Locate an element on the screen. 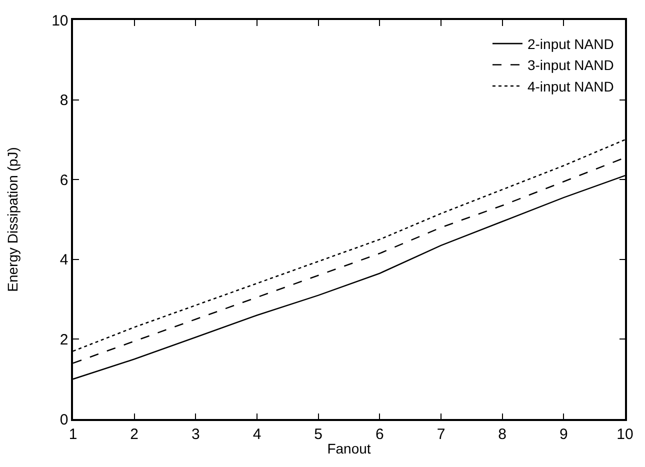 Image resolution: width=645 pixels, height=467 pixels. legend-label: 4-input NAND is located at coordinates (570, 86).